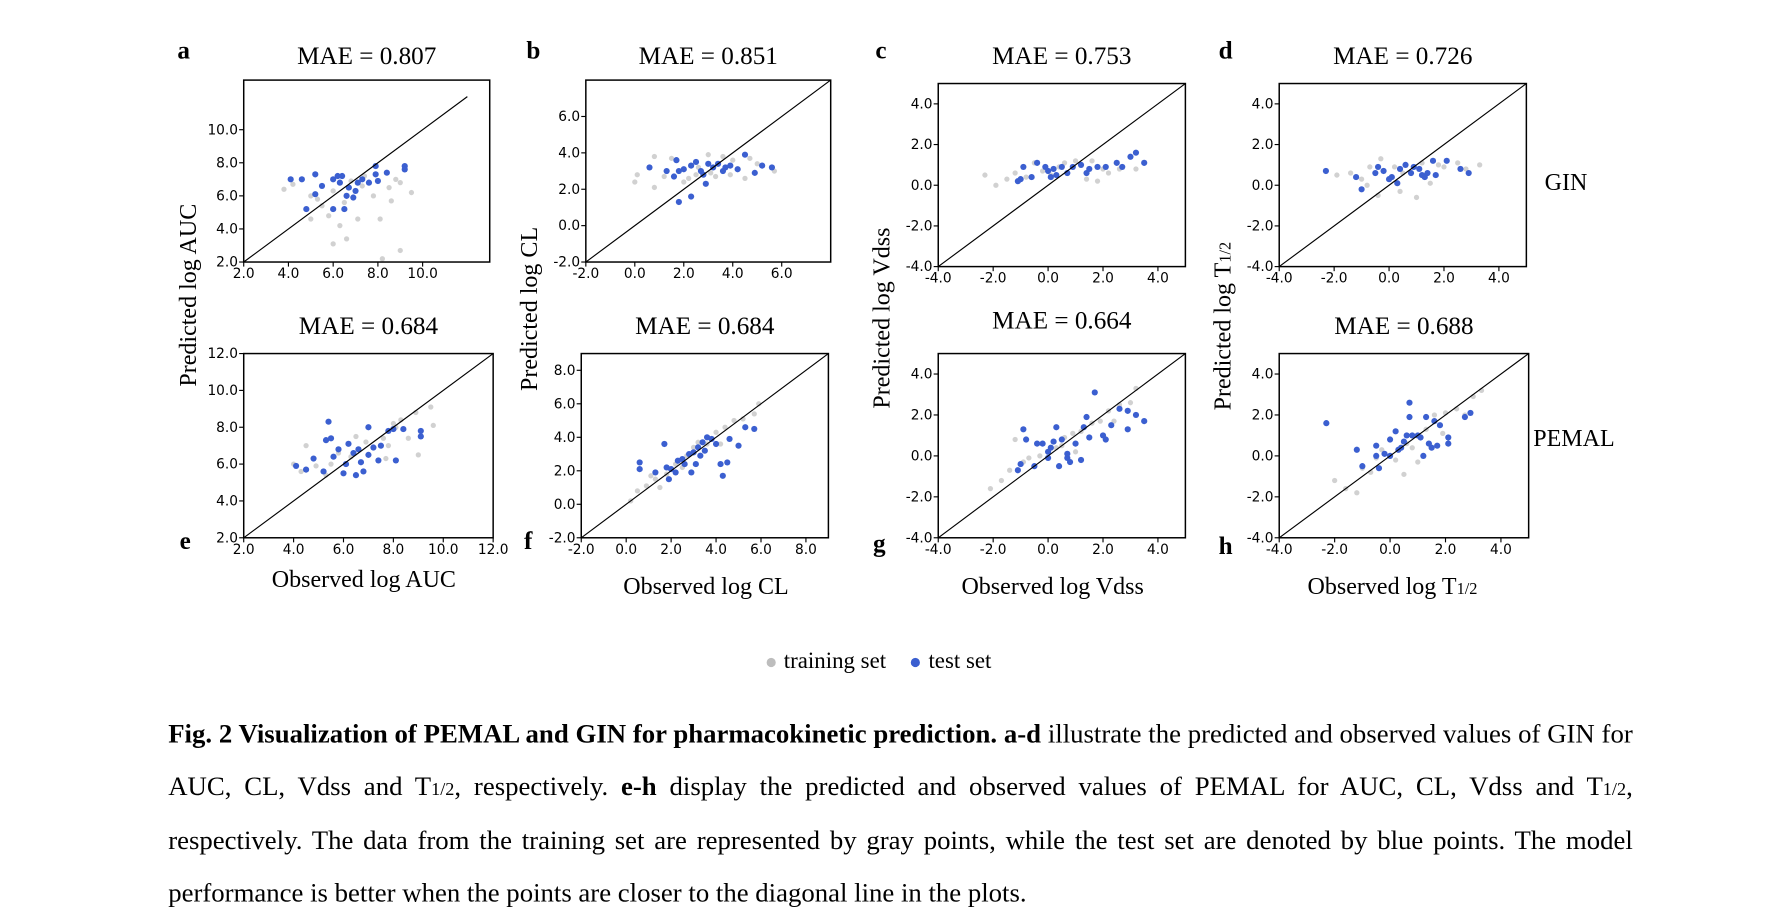 The width and height of the screenshot is (1785, 920). Describe the element at coordinates (1403, 326) in the screenshot. I see `panel-h-title: MAE = 0.688` at that location.